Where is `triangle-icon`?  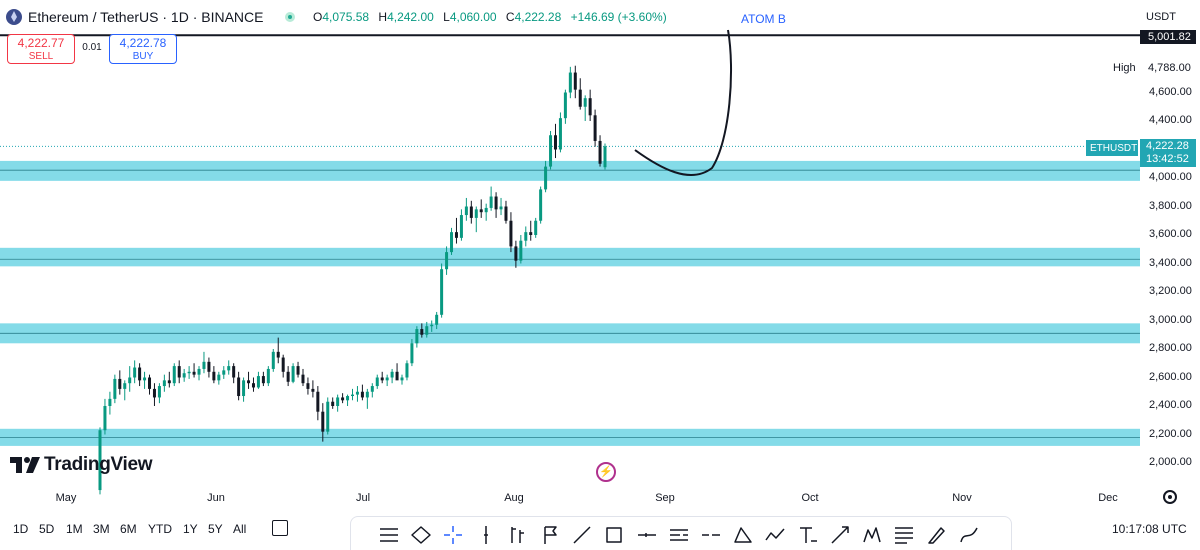
triangle-icon is located at coordinates (743, 535).